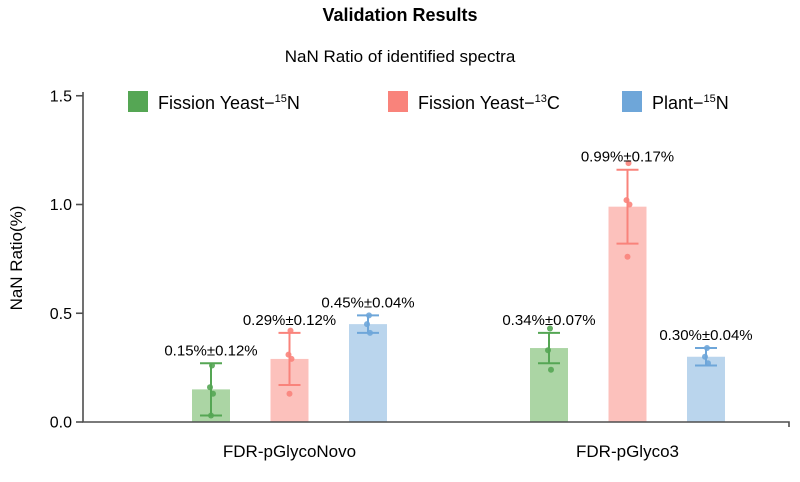  I want to click on legend-label-plant-15n: Plant−15N, so click(690, 103).